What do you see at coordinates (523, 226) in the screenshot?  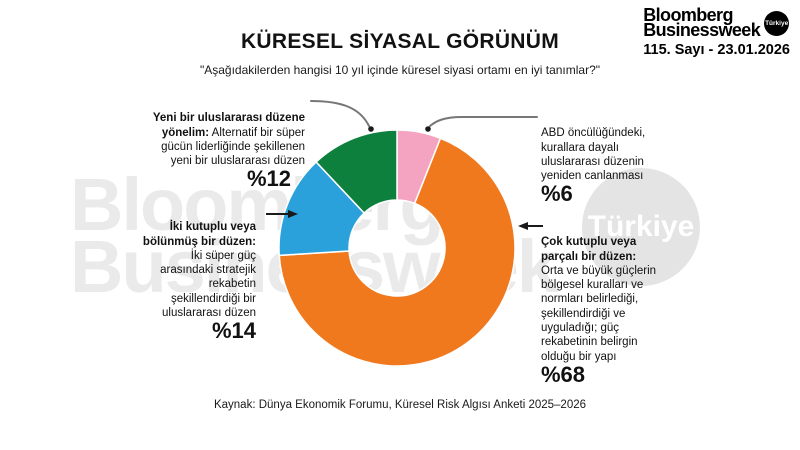 I see `leader-arrow-multipolar` at bounding box center [523, 226].